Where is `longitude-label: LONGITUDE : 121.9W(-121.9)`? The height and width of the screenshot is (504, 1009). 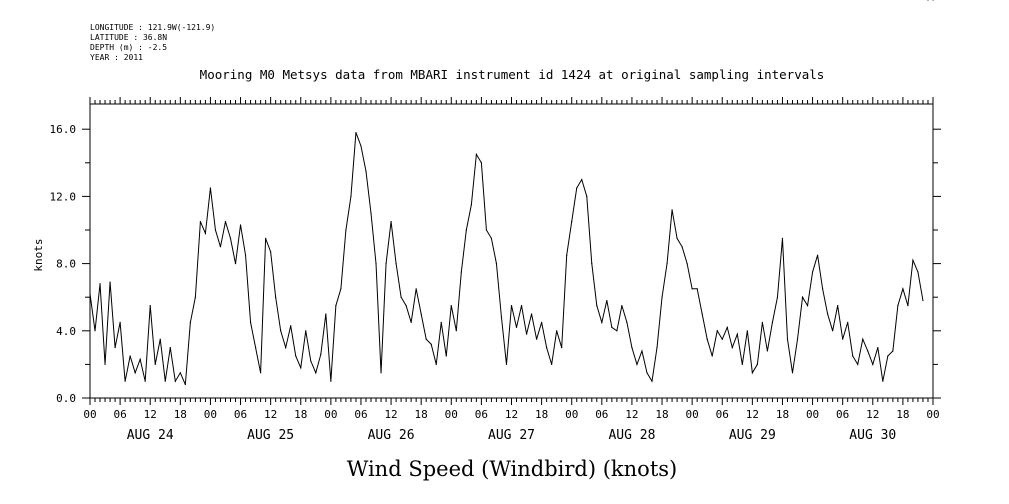
longitude-label: LONGITUDE : 121.9W(-121.9) is located at coordinates (152, 27).